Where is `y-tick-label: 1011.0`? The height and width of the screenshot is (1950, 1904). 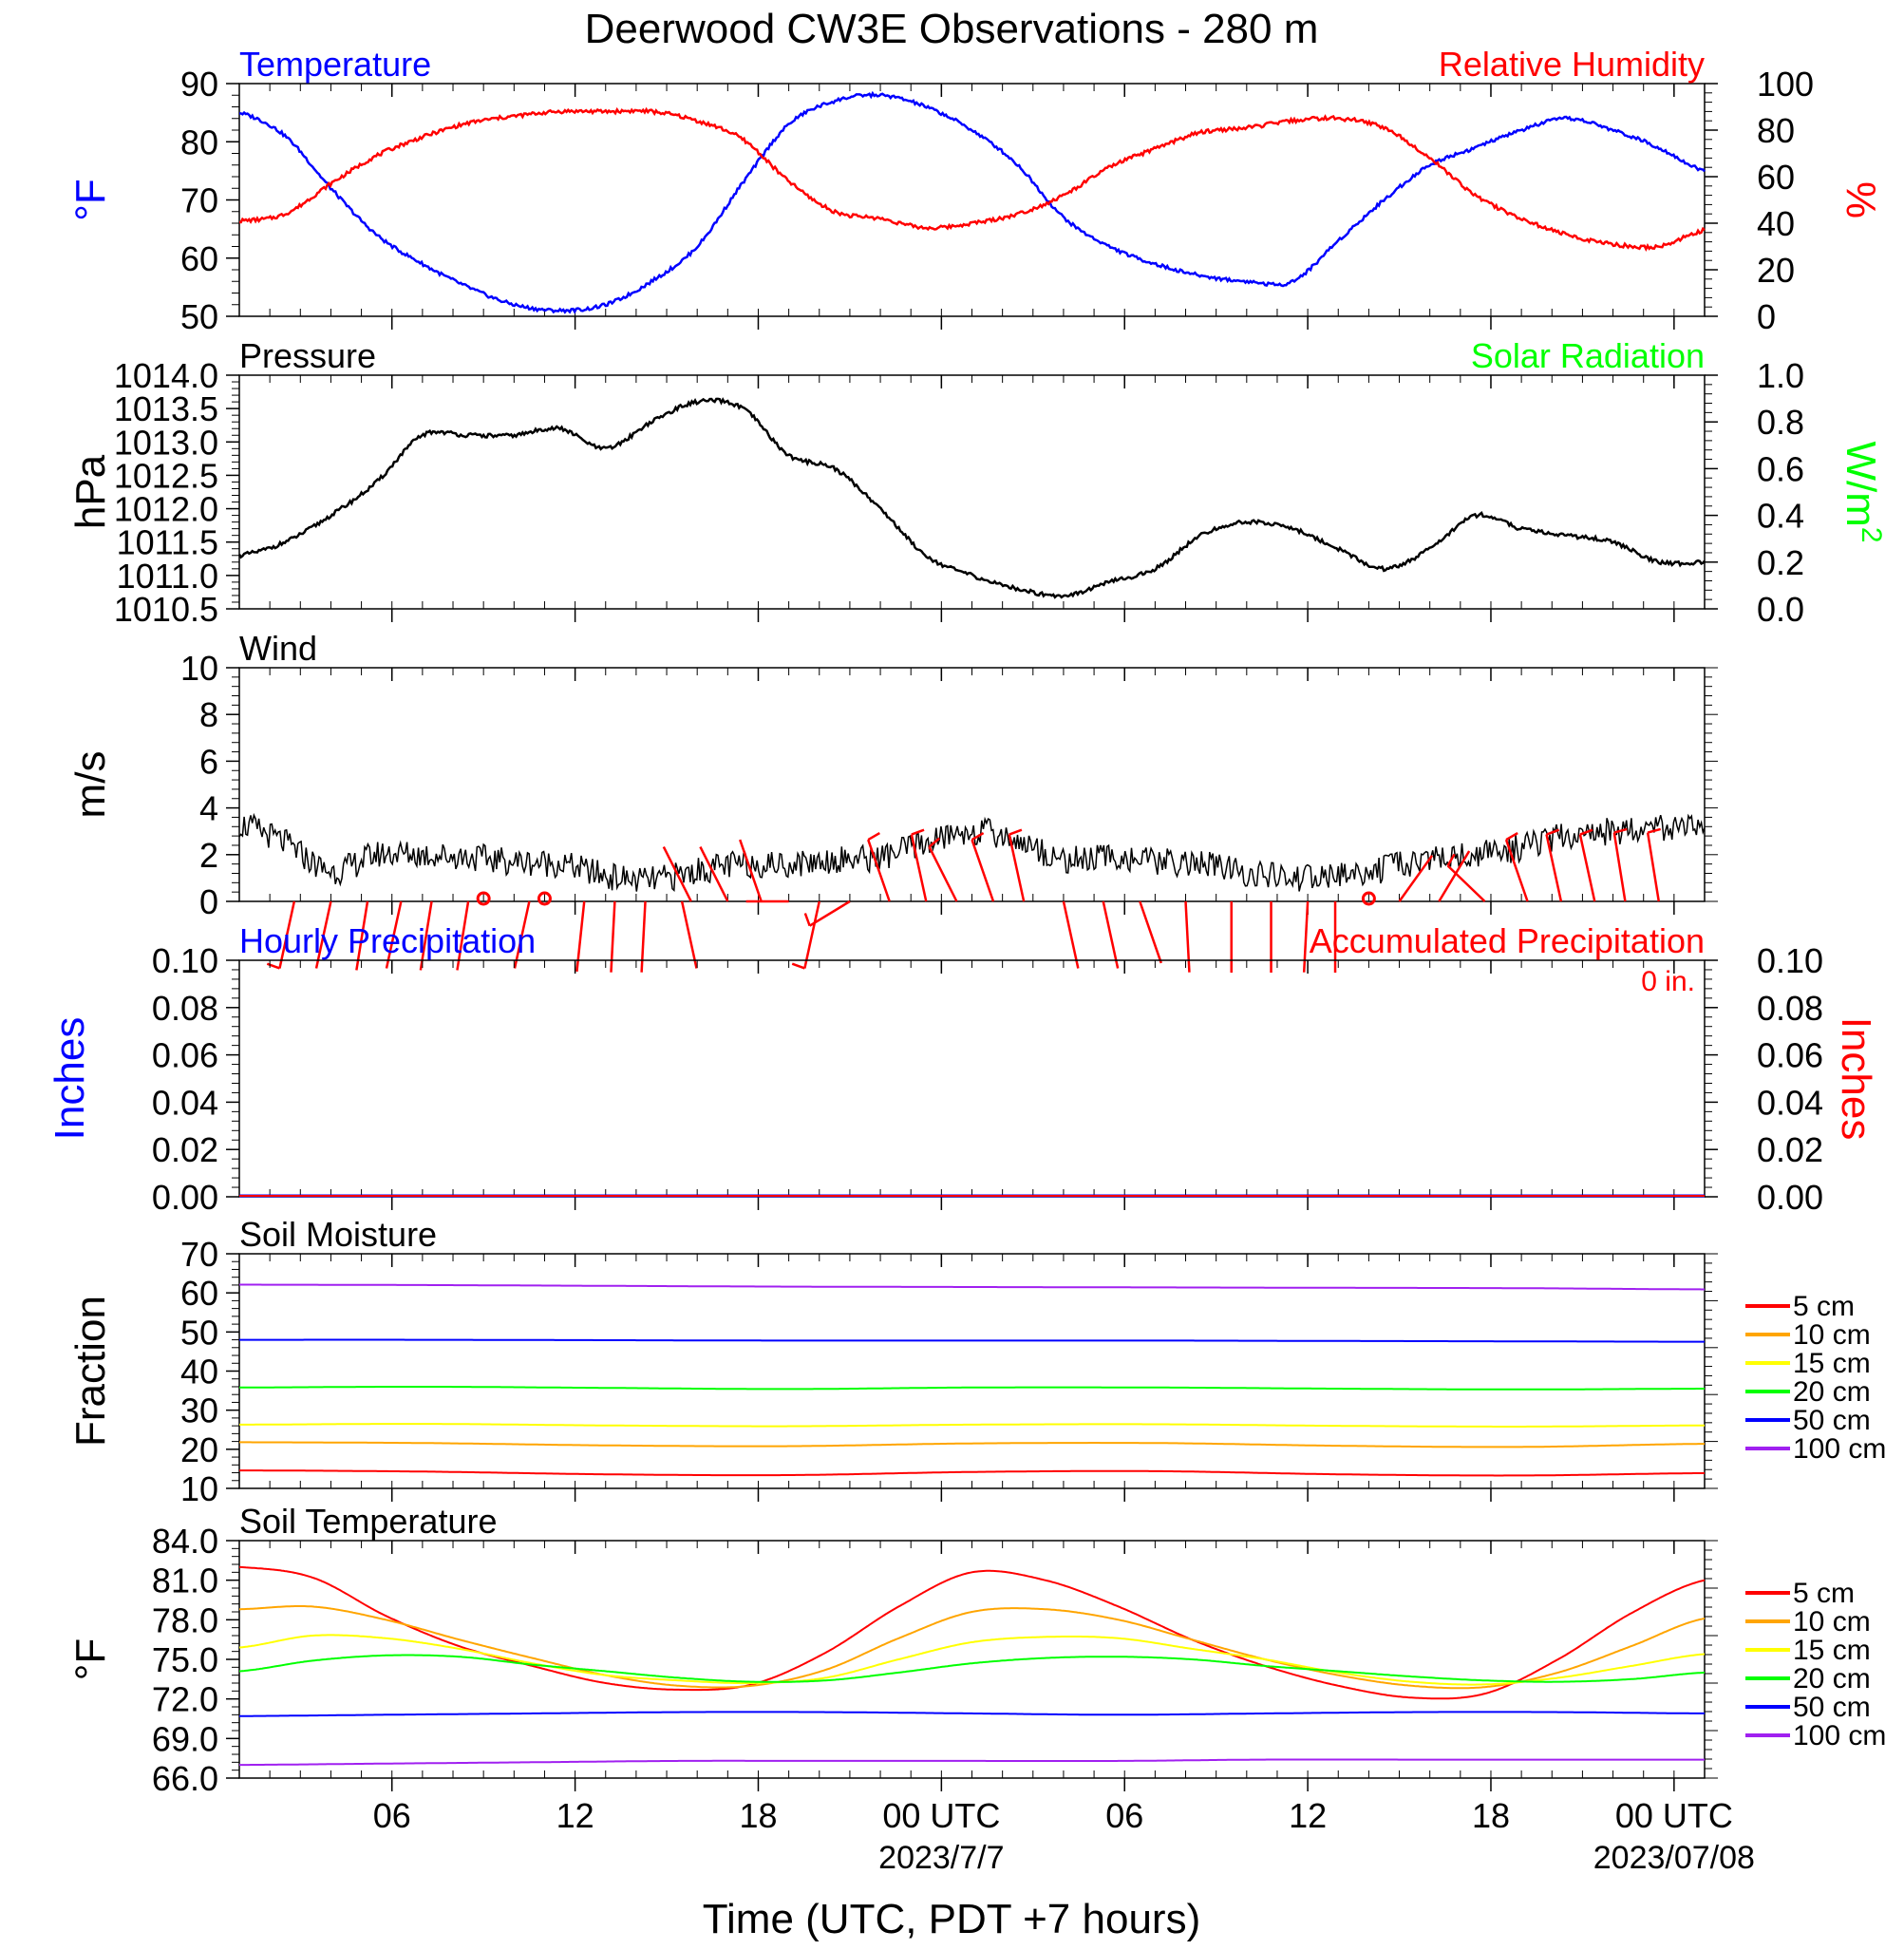 y-tick-label: 1011.0 is located at coordinates (167, 576).